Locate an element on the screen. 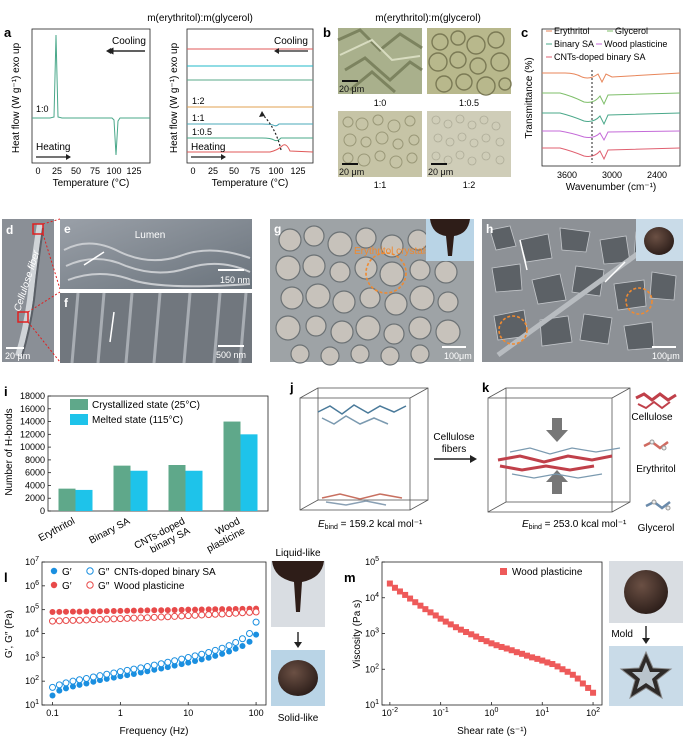  legend-marker is located at coordinates (90, 571).